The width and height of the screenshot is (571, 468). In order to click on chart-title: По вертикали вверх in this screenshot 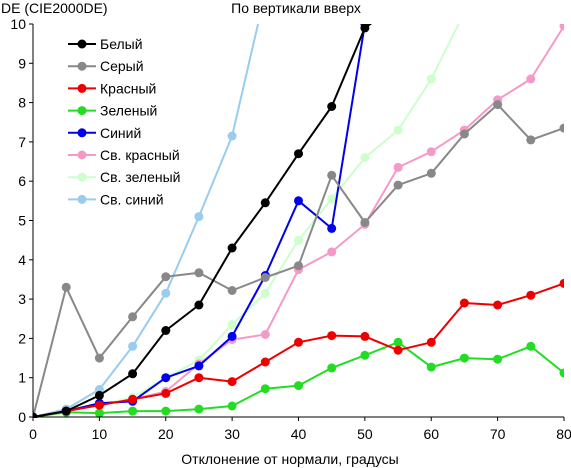, I will do `click(296, 8)`.